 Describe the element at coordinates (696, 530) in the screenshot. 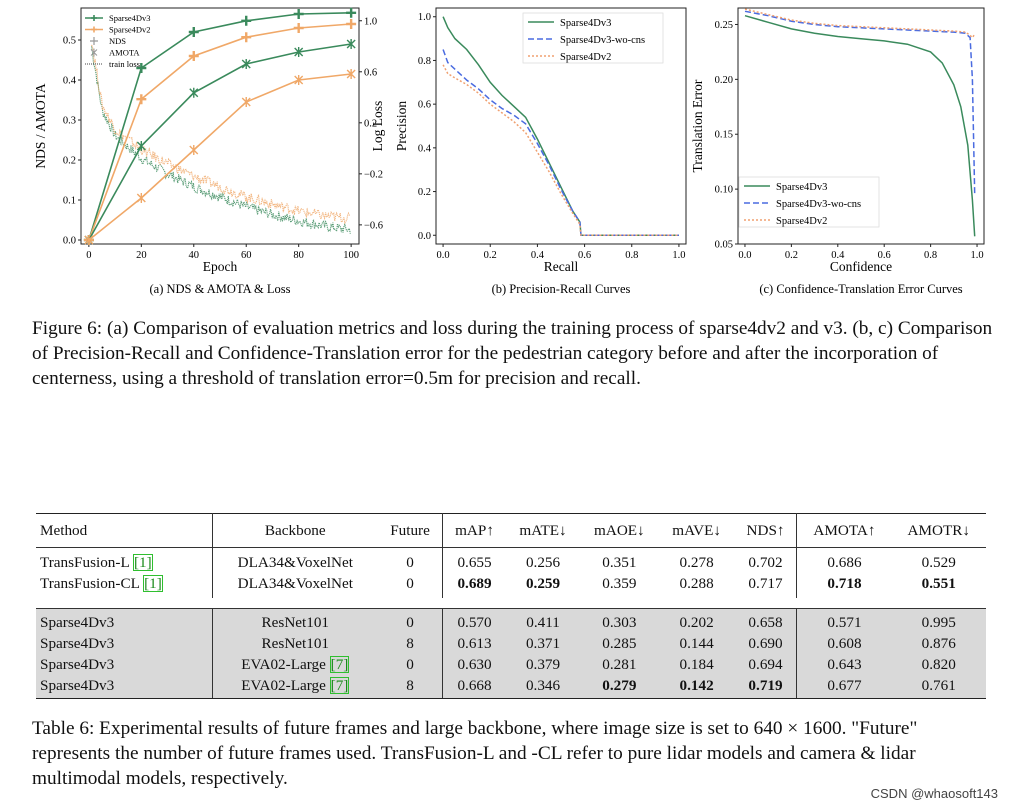

I see `col-mave: mAVE↓` at that location.